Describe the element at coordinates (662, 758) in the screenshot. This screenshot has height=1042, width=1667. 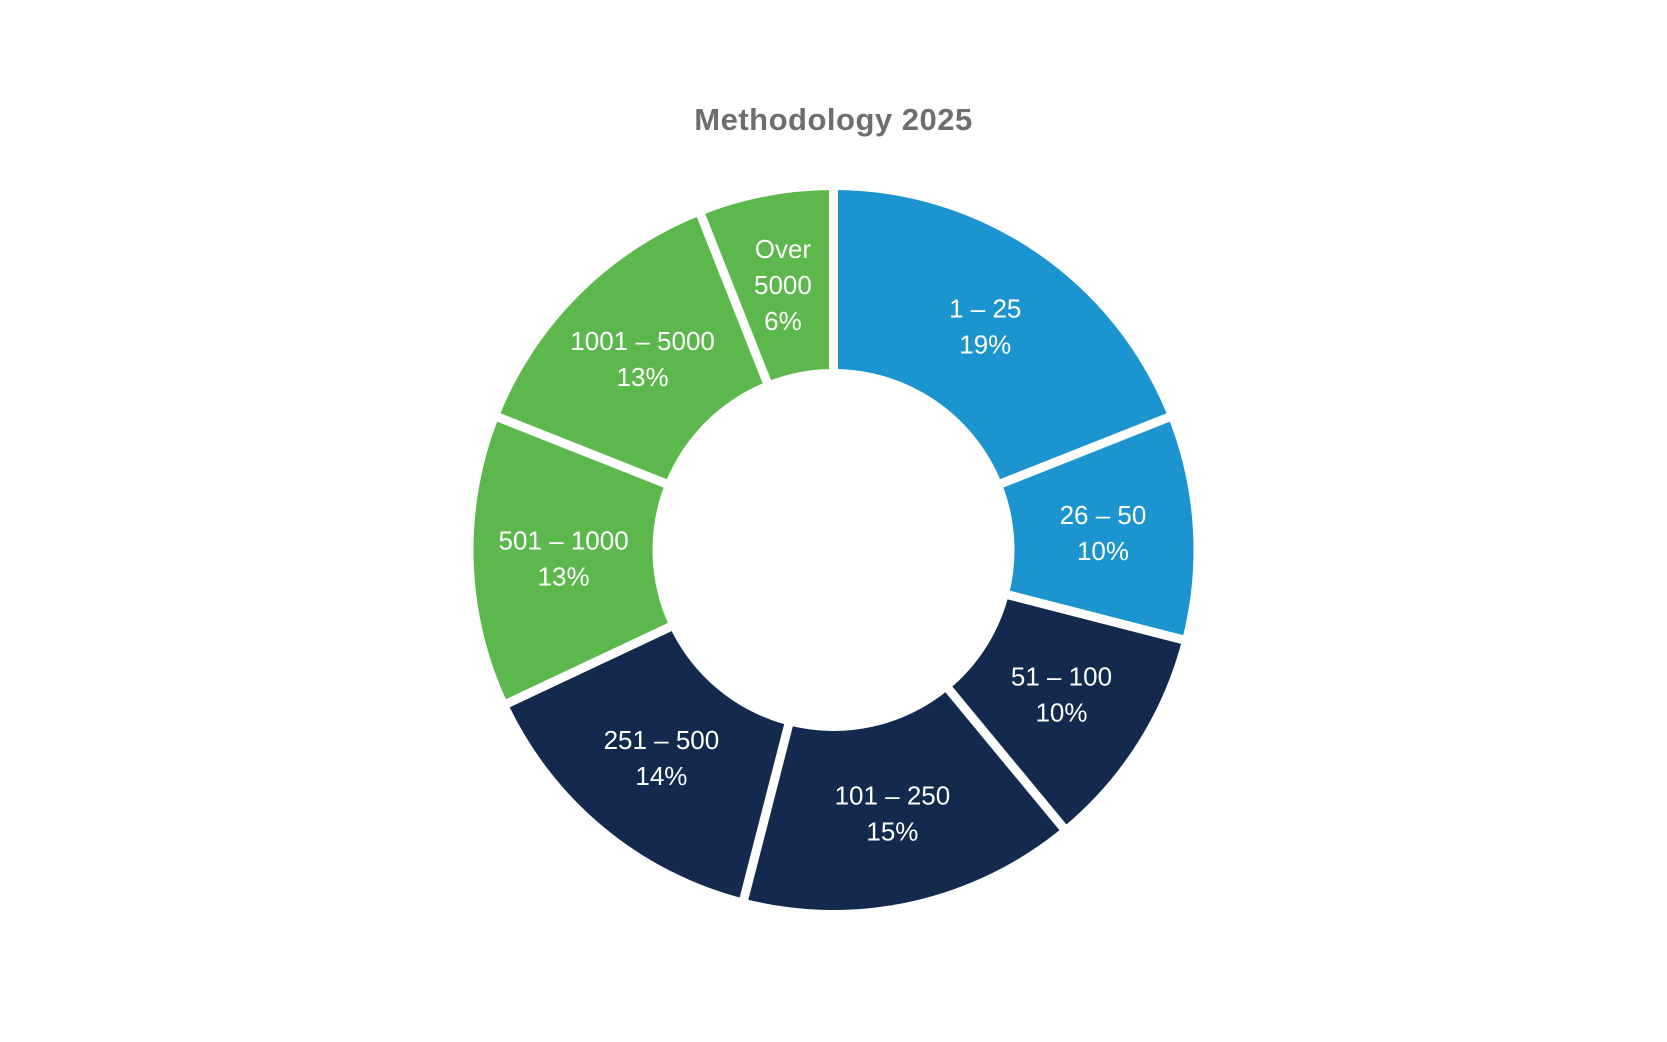
I see `segment-label-251-500: 251 – 500 14%` at that location.